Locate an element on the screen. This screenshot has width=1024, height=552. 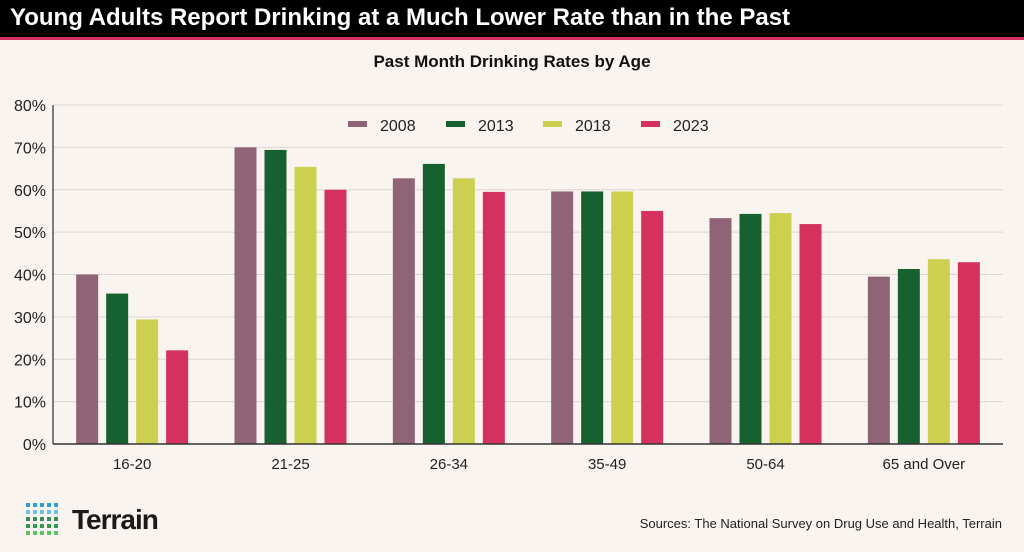
bar-2023-65 and Over is located at coordinates (968, 353).